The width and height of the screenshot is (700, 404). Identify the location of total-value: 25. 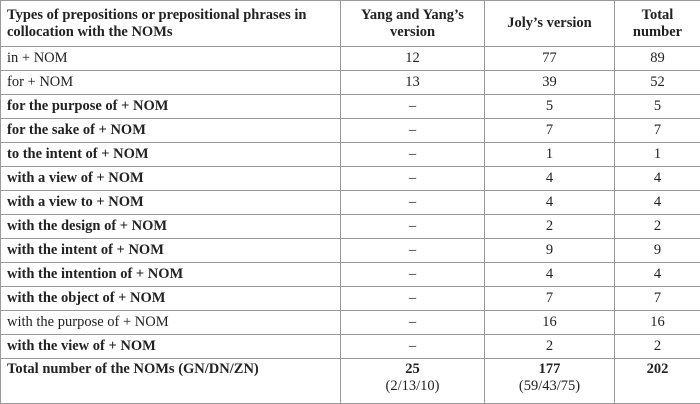
(412, 369).